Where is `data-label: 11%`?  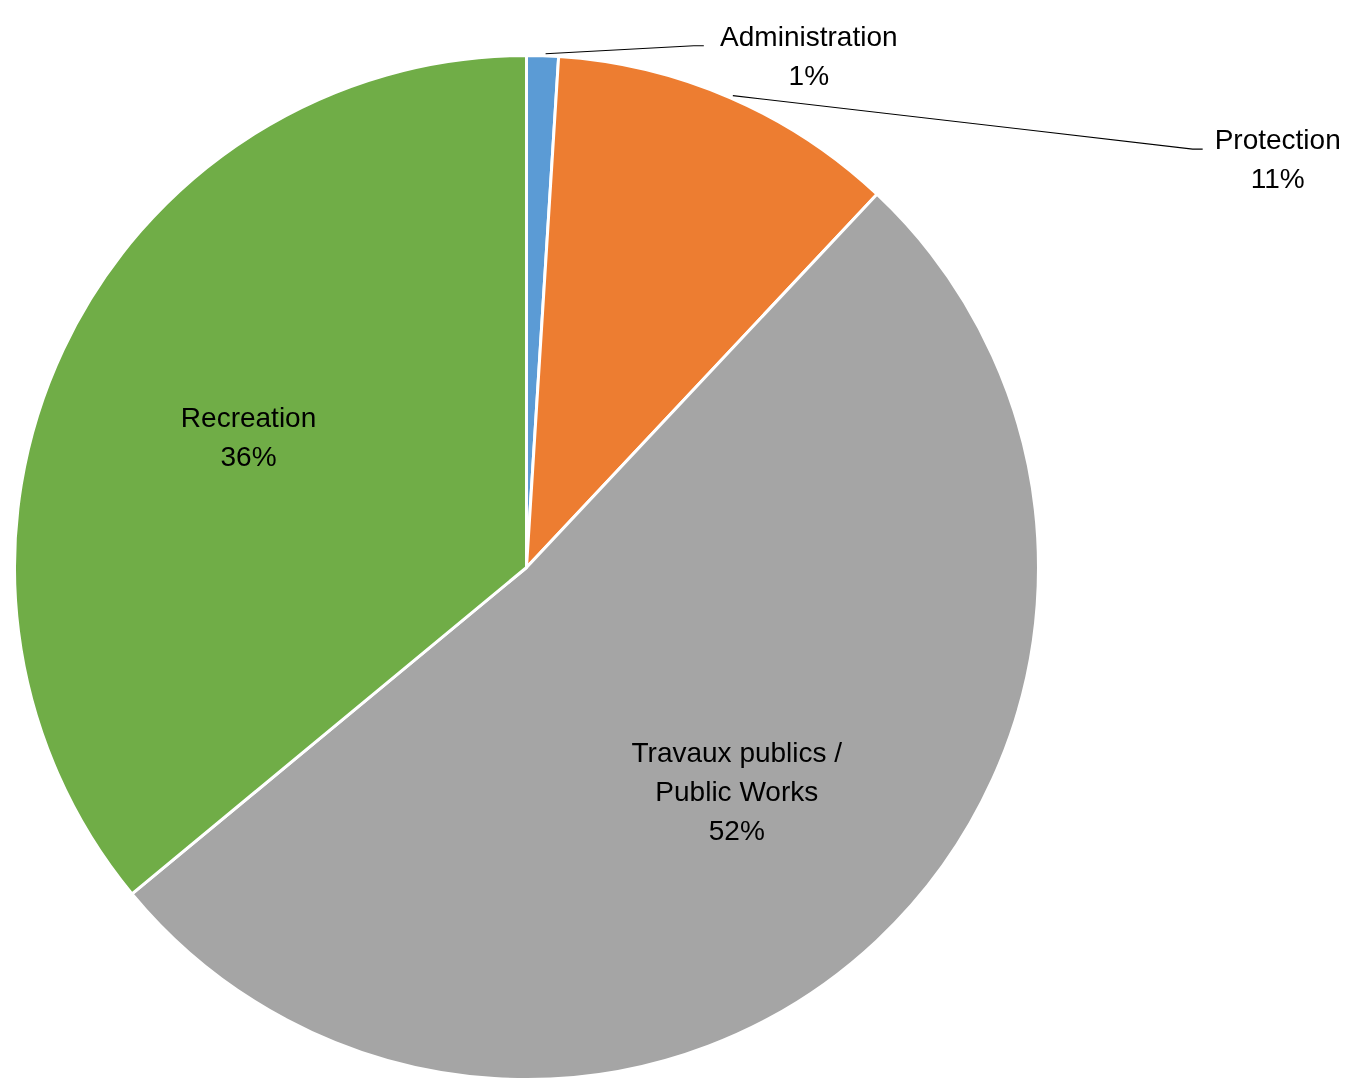 data-label: 11% is located at coordinates (1277, 178).